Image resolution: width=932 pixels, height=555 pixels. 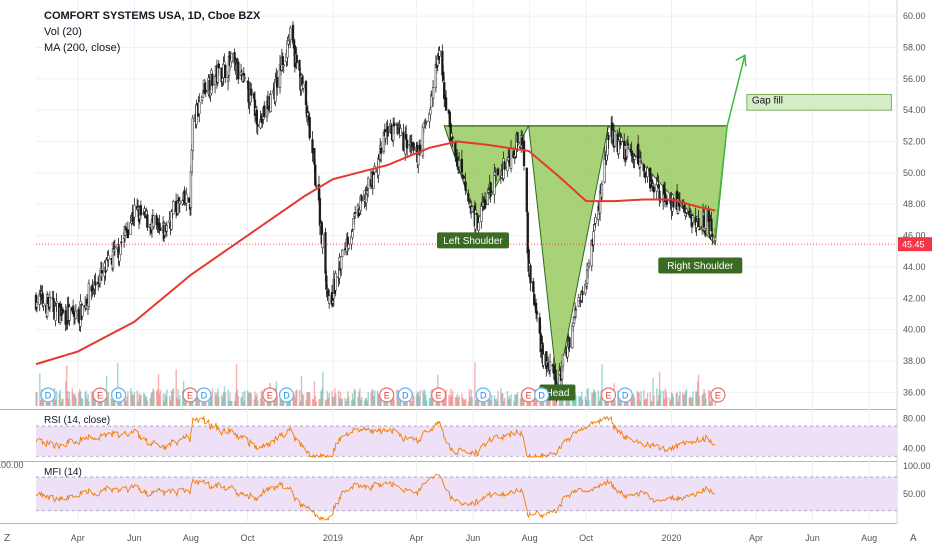 What do you see at coordinates (819, 102) in the screenshot?
I see `gap-fill-zone` at bounding box center [819, 102].